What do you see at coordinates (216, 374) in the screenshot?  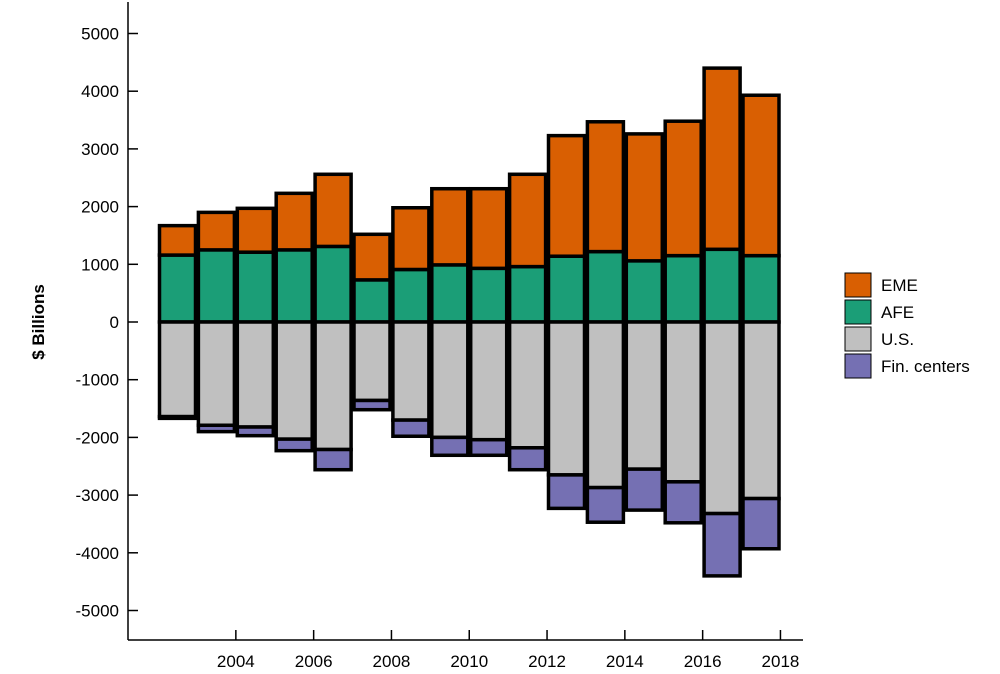 I see `bar-us-2004` at bounding box center [216, 374].